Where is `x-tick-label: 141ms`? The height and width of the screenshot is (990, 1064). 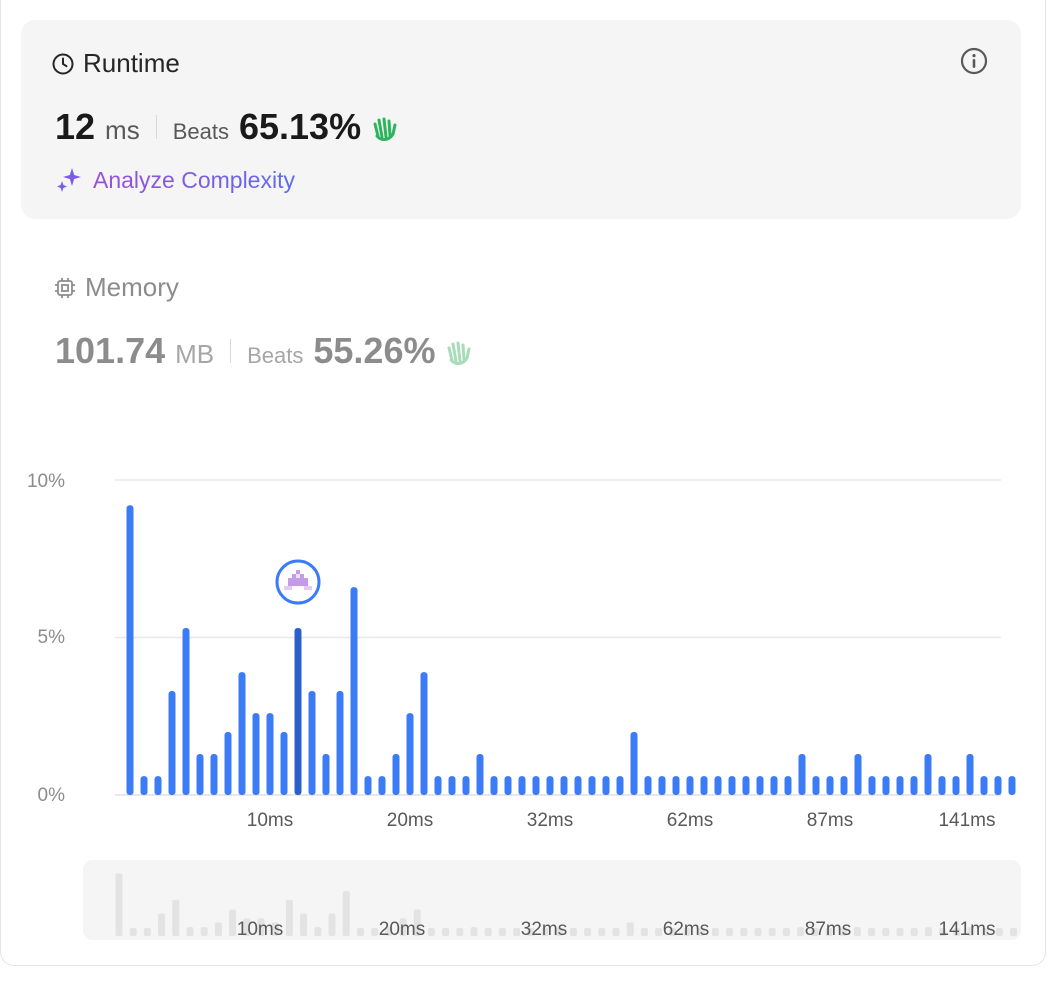
x-tick-label: 141ms is located at coordinates (966, 820).